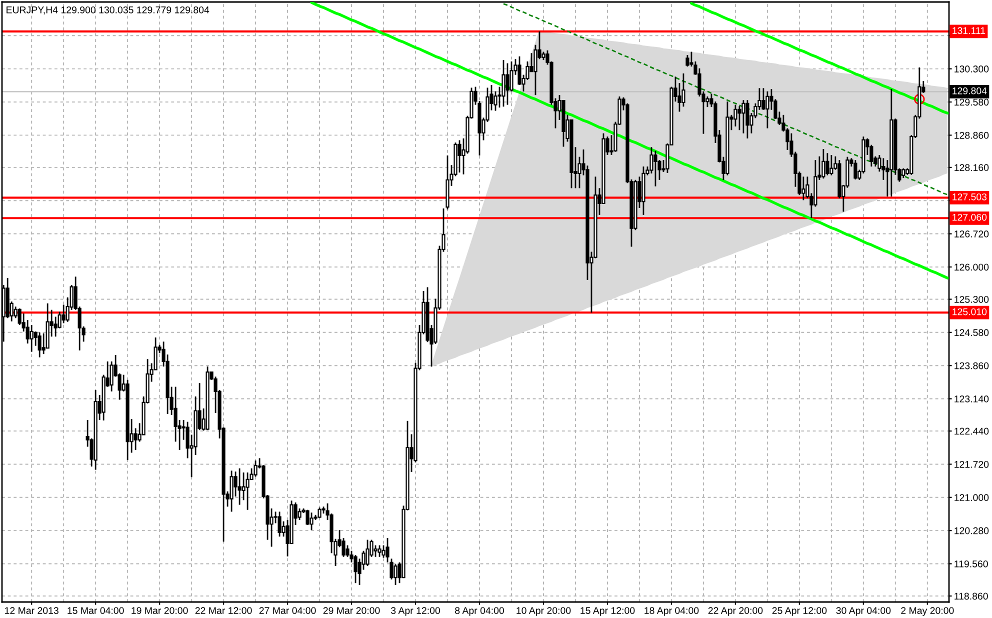 This screenshot has width=992, height=618. Describe the element at coordinates (971, 530) in the screenshot. I see `y-tick-label: 120.280` at that location.